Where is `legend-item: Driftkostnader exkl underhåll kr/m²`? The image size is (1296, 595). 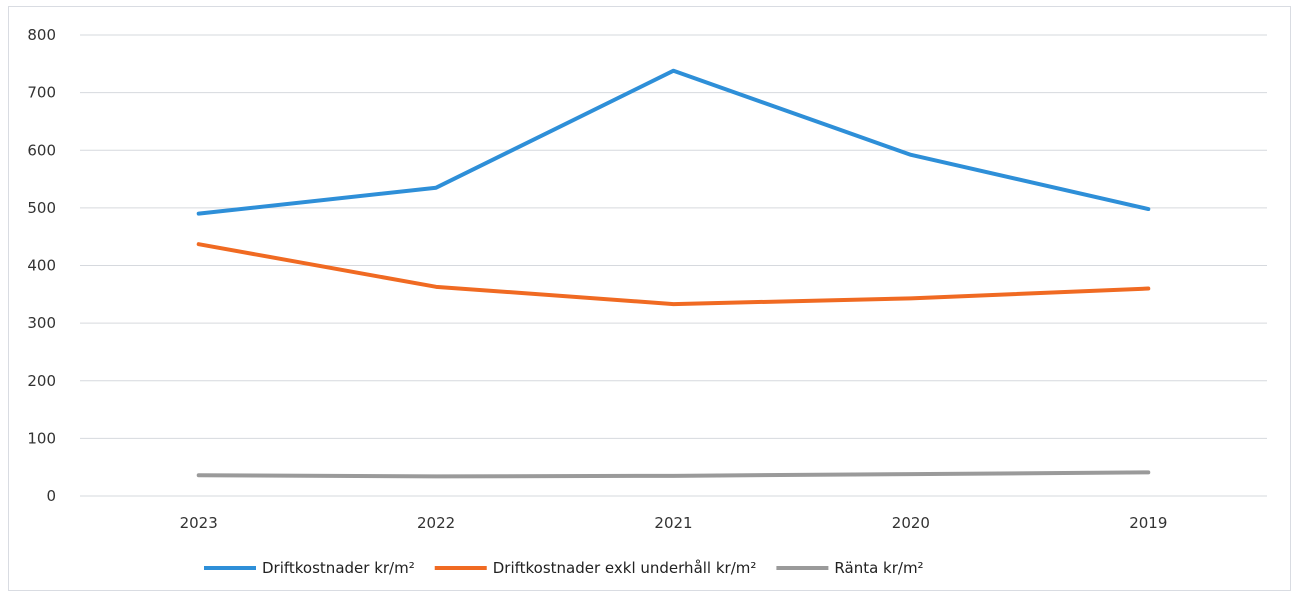 legend-item: Driftkostnader exkl underhåll kr/m² is located at coordinates (595, 568).